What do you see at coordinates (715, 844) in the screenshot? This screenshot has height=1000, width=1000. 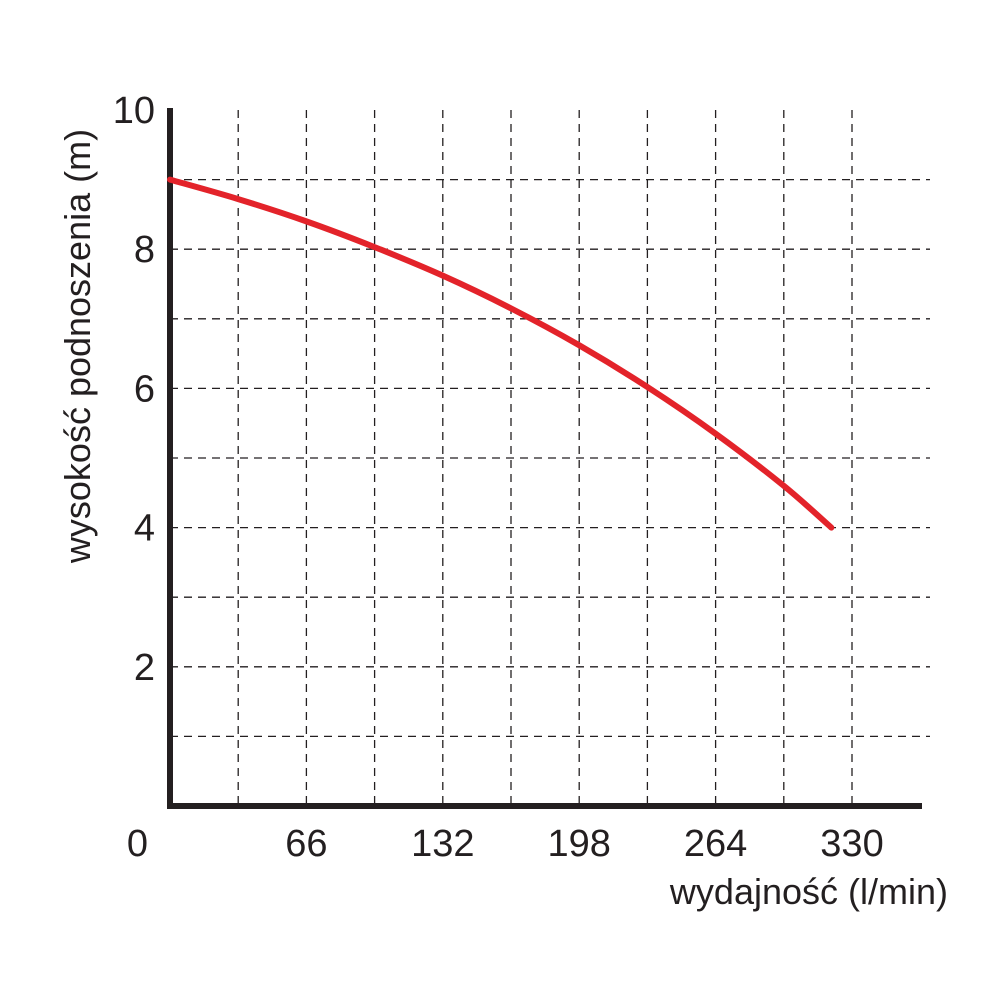 I see `x-tick-label: 264` at bounding box center [715, 844].